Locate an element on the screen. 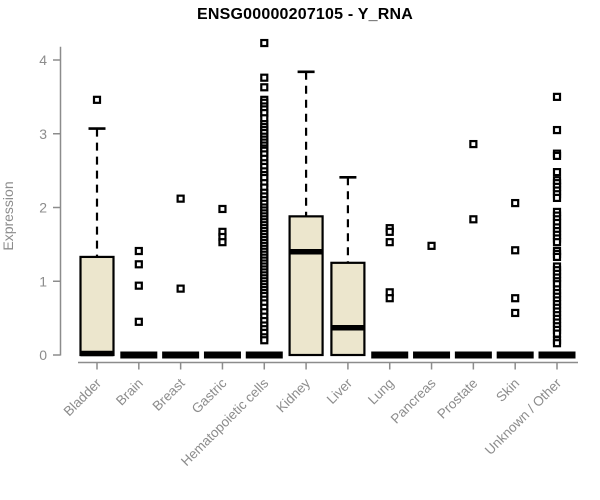 Image resolution: width=600 pixels, height=500 pixels. y-tick-label: 2 is located at coordinates (43, 208).